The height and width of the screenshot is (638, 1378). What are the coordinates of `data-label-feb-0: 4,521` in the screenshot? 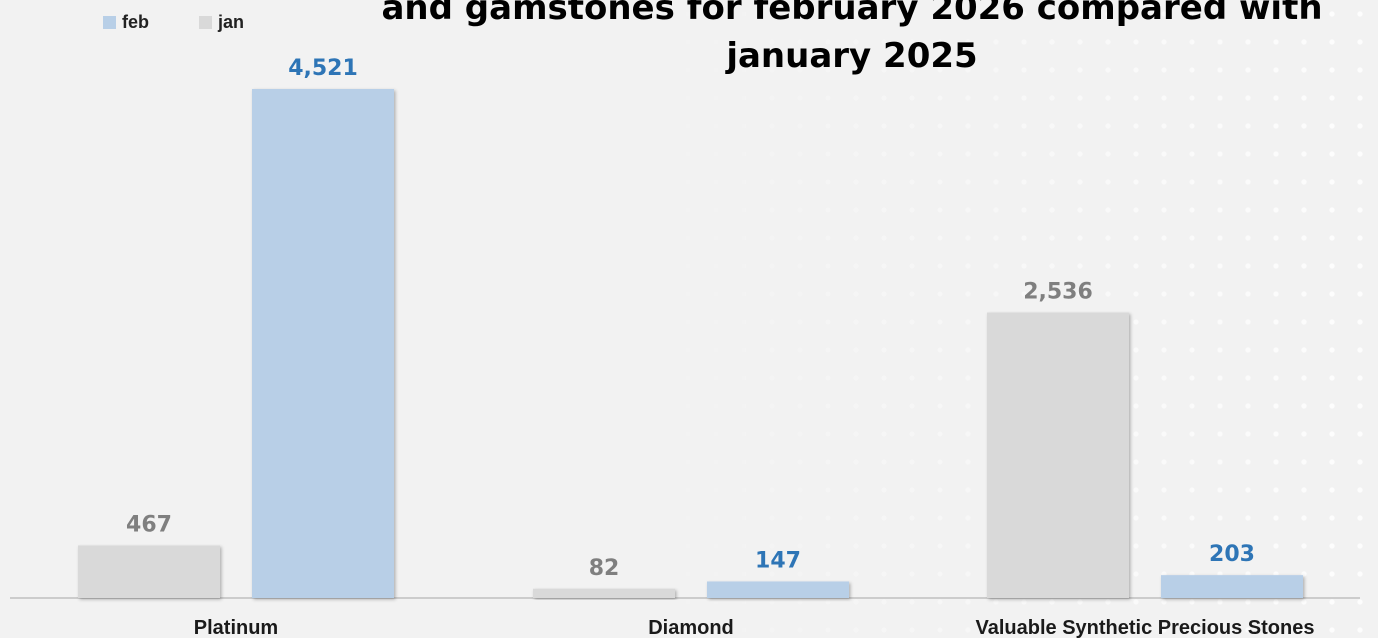 It's located at (323, 68).